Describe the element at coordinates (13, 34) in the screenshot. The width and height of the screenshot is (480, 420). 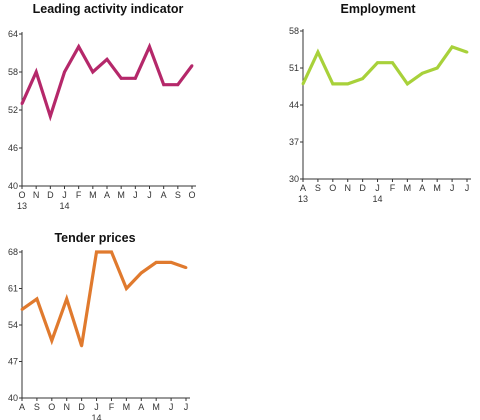
I see `y-tick-label: 64` at that location.